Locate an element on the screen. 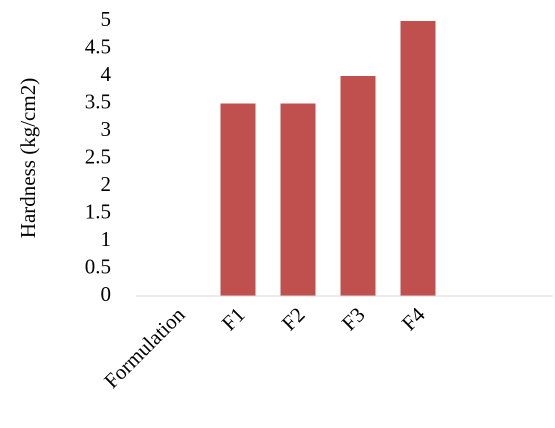  y-tick-label: 1 is located at coordinates (106, 239).